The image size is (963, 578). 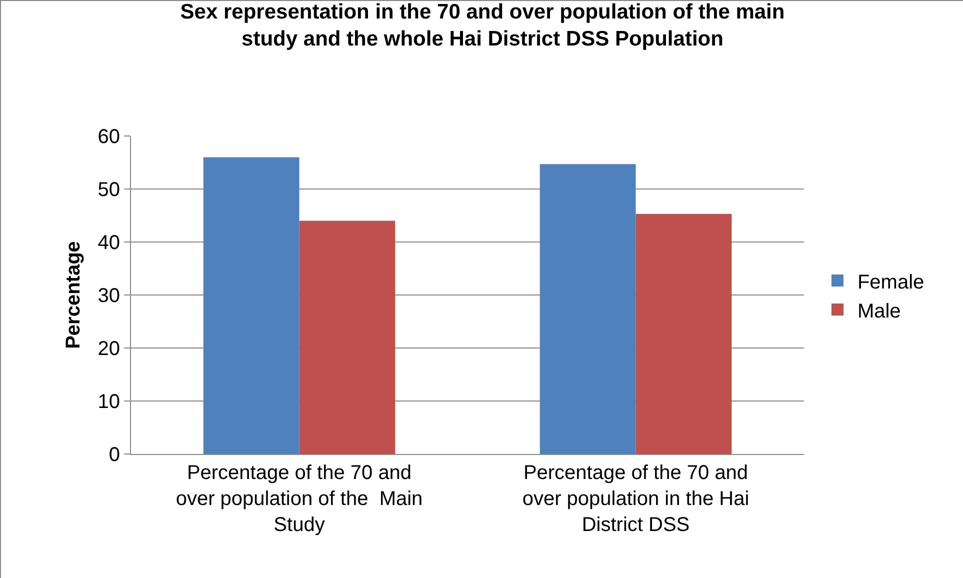 I want to click on x-tick-label: Percentage of the 70 and over population in the Hai District DSS, so click(x=636, y=499).